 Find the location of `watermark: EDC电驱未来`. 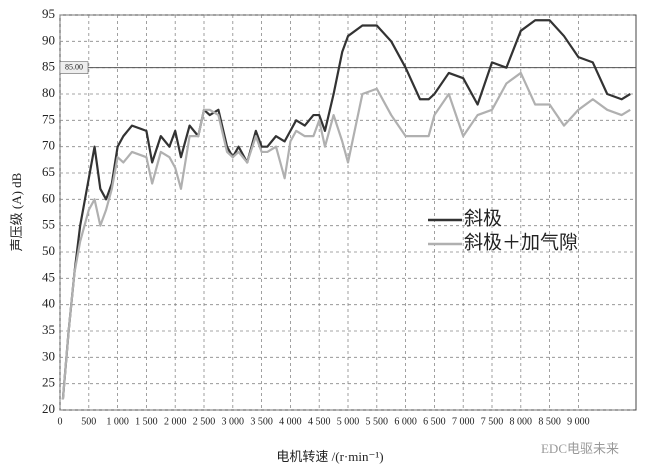

watermark: EDC电驱未来 is located at coordinates (580, 448).